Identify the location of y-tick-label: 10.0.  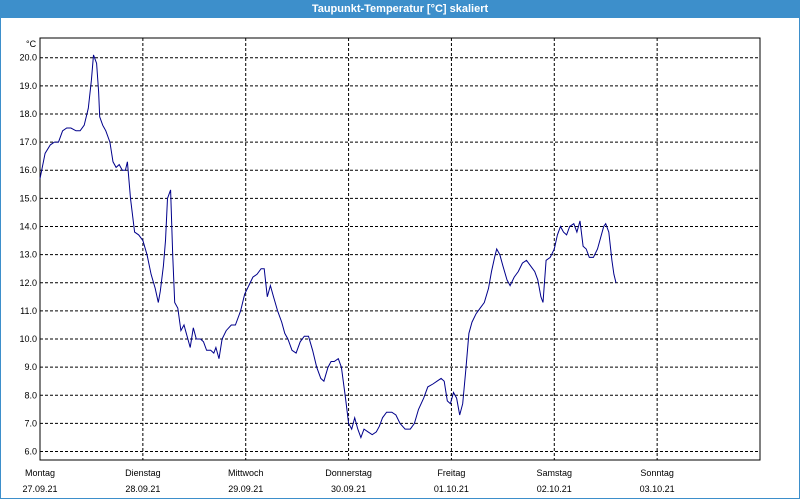
(28, 339).